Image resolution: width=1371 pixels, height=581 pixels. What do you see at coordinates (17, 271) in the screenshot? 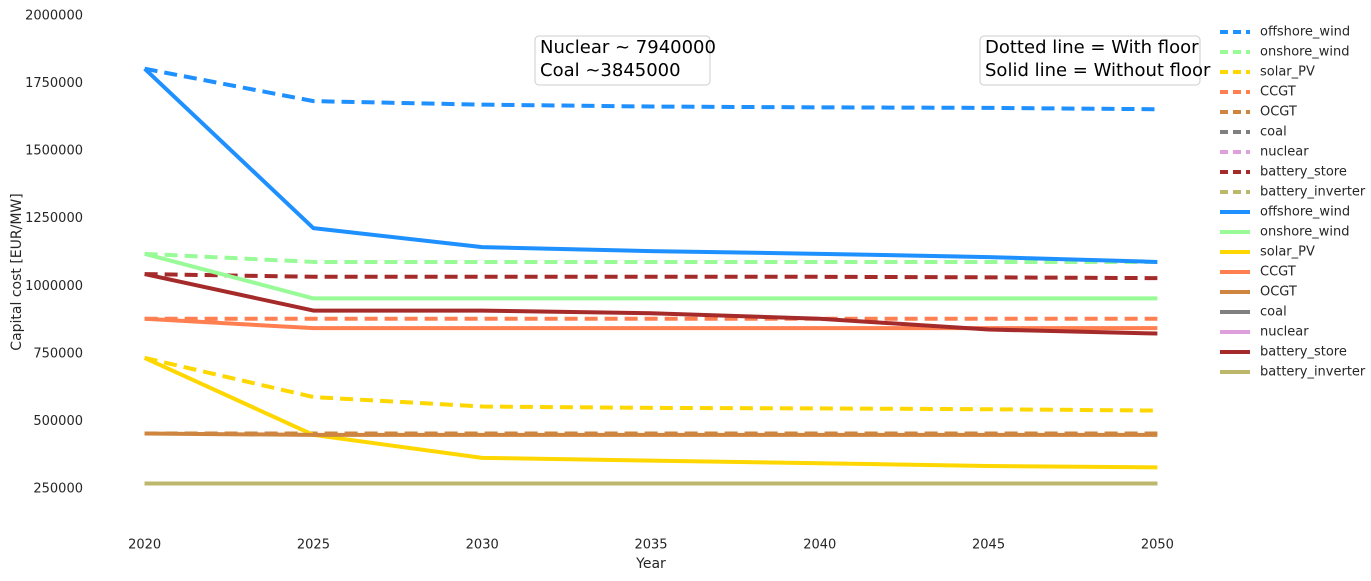
I see `y-axis-label: Capital cost [EUR/MW]` at bounding box center [17, 271].